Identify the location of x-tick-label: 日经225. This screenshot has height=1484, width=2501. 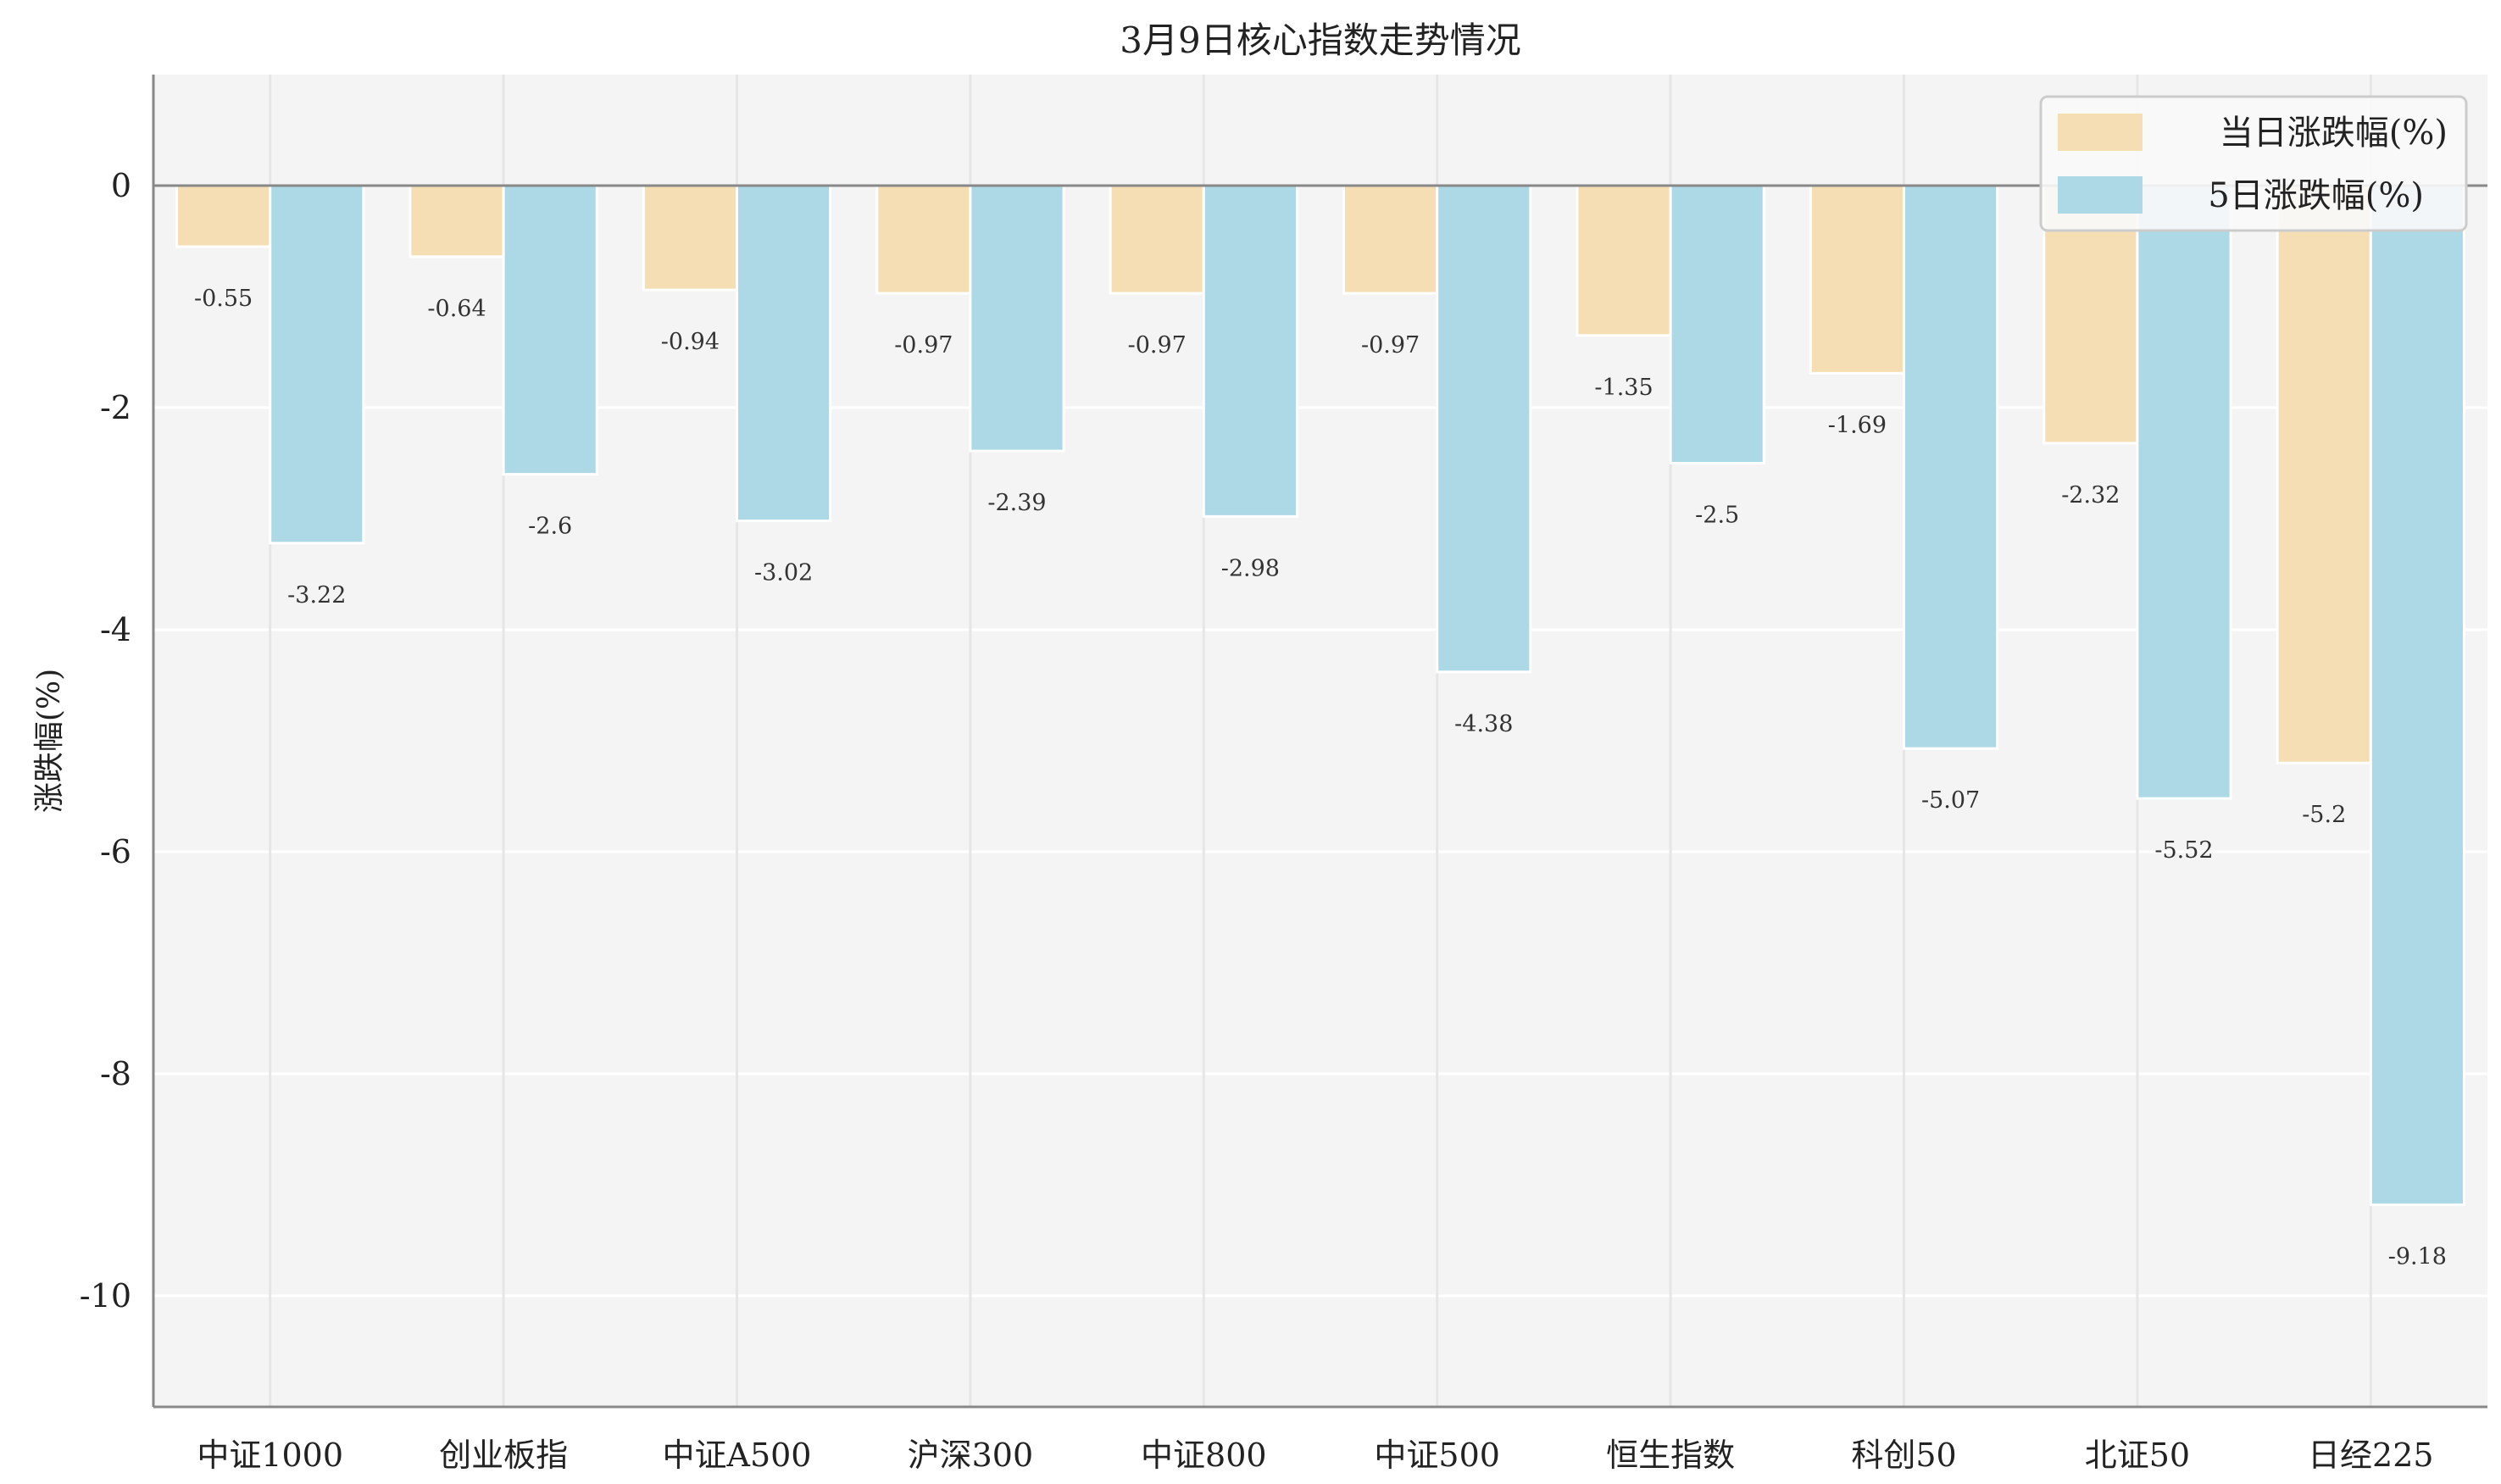
(2371, 1455).